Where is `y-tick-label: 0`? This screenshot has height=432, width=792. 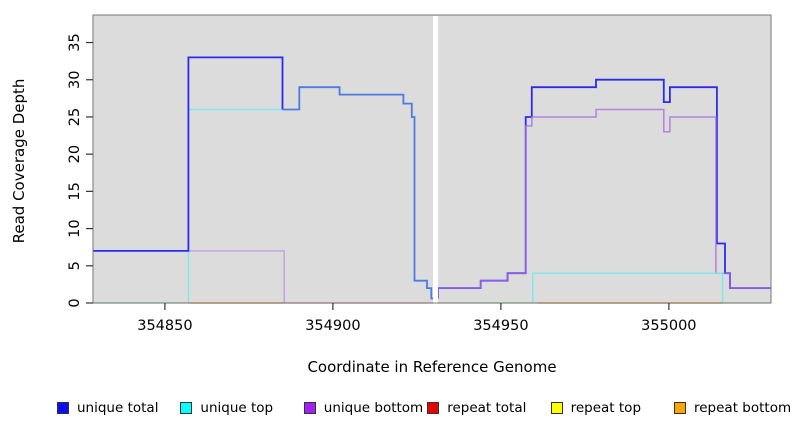 y-tick-label: 0 is located at coordinates (75, 302).